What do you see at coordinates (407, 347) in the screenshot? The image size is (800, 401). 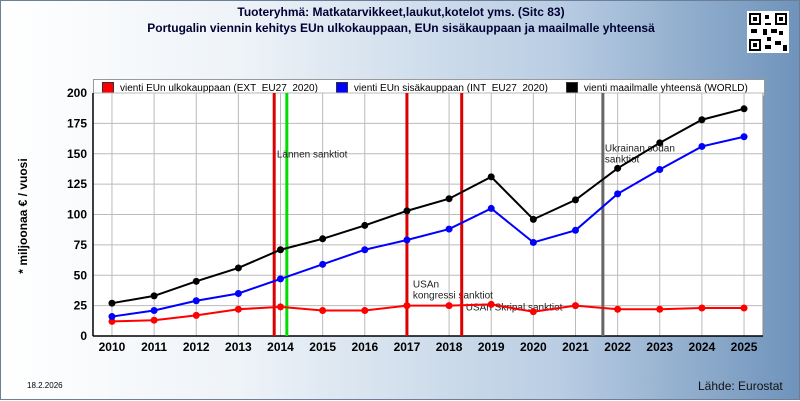 I see `x-tick-label: 2017` at bounding box center [407, 347].